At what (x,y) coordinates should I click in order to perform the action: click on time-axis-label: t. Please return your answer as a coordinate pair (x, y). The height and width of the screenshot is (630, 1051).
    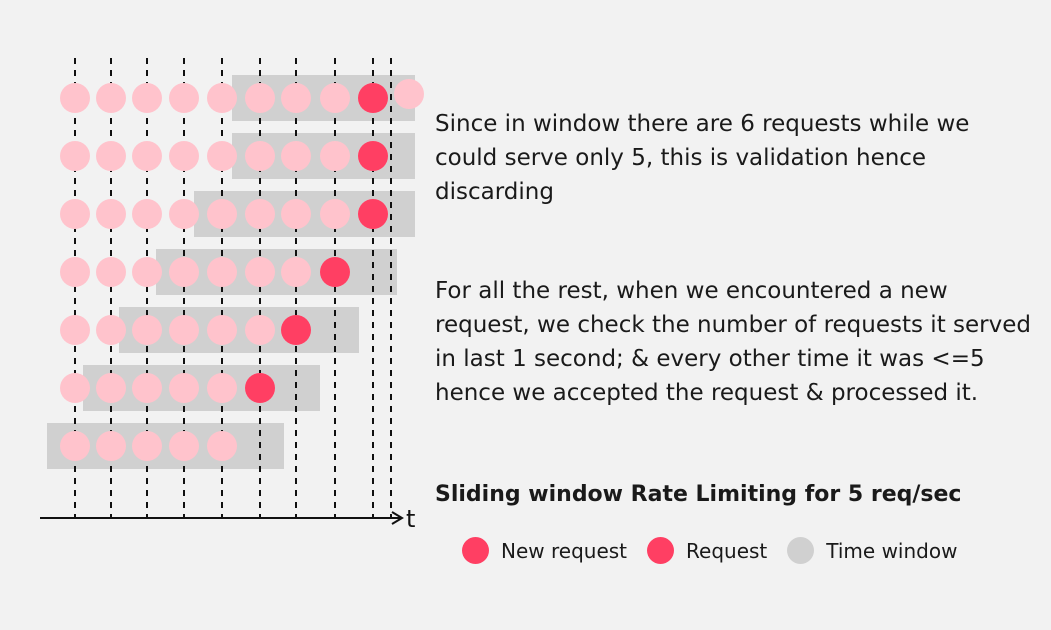
    Looking at the image, I should click on (410, 519).